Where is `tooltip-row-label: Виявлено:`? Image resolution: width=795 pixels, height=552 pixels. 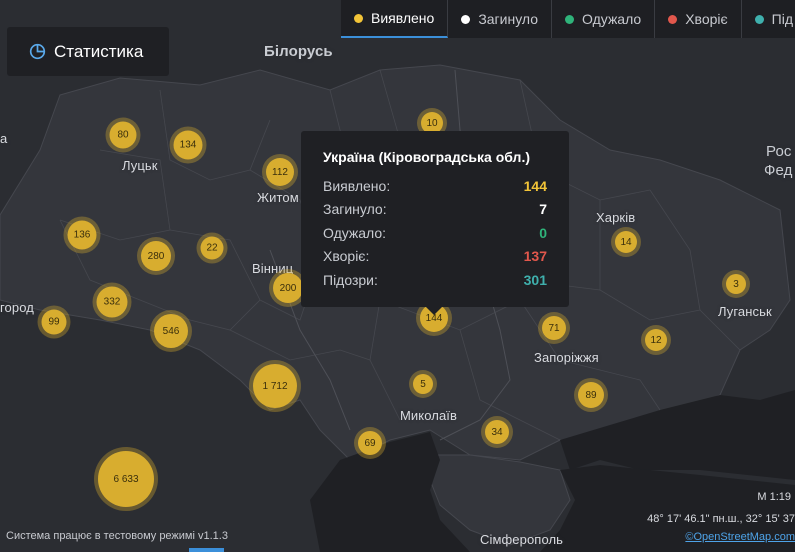
tooltip-row-label: Виявлено: is located at coordinates (357, 185).